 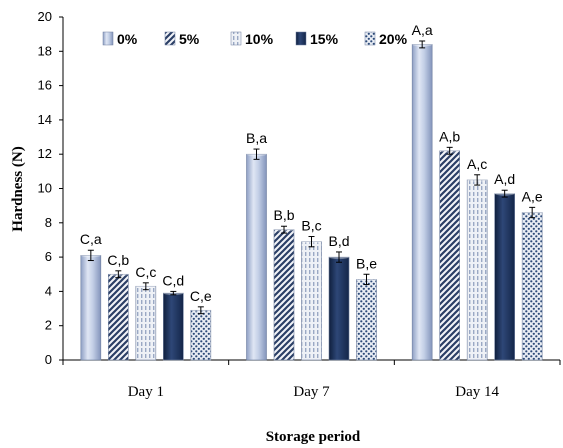 What do you see at coordinates (311, 392) in the screenshot?
I see `x-category-label: Day 7` at bounding box center [311, 392].